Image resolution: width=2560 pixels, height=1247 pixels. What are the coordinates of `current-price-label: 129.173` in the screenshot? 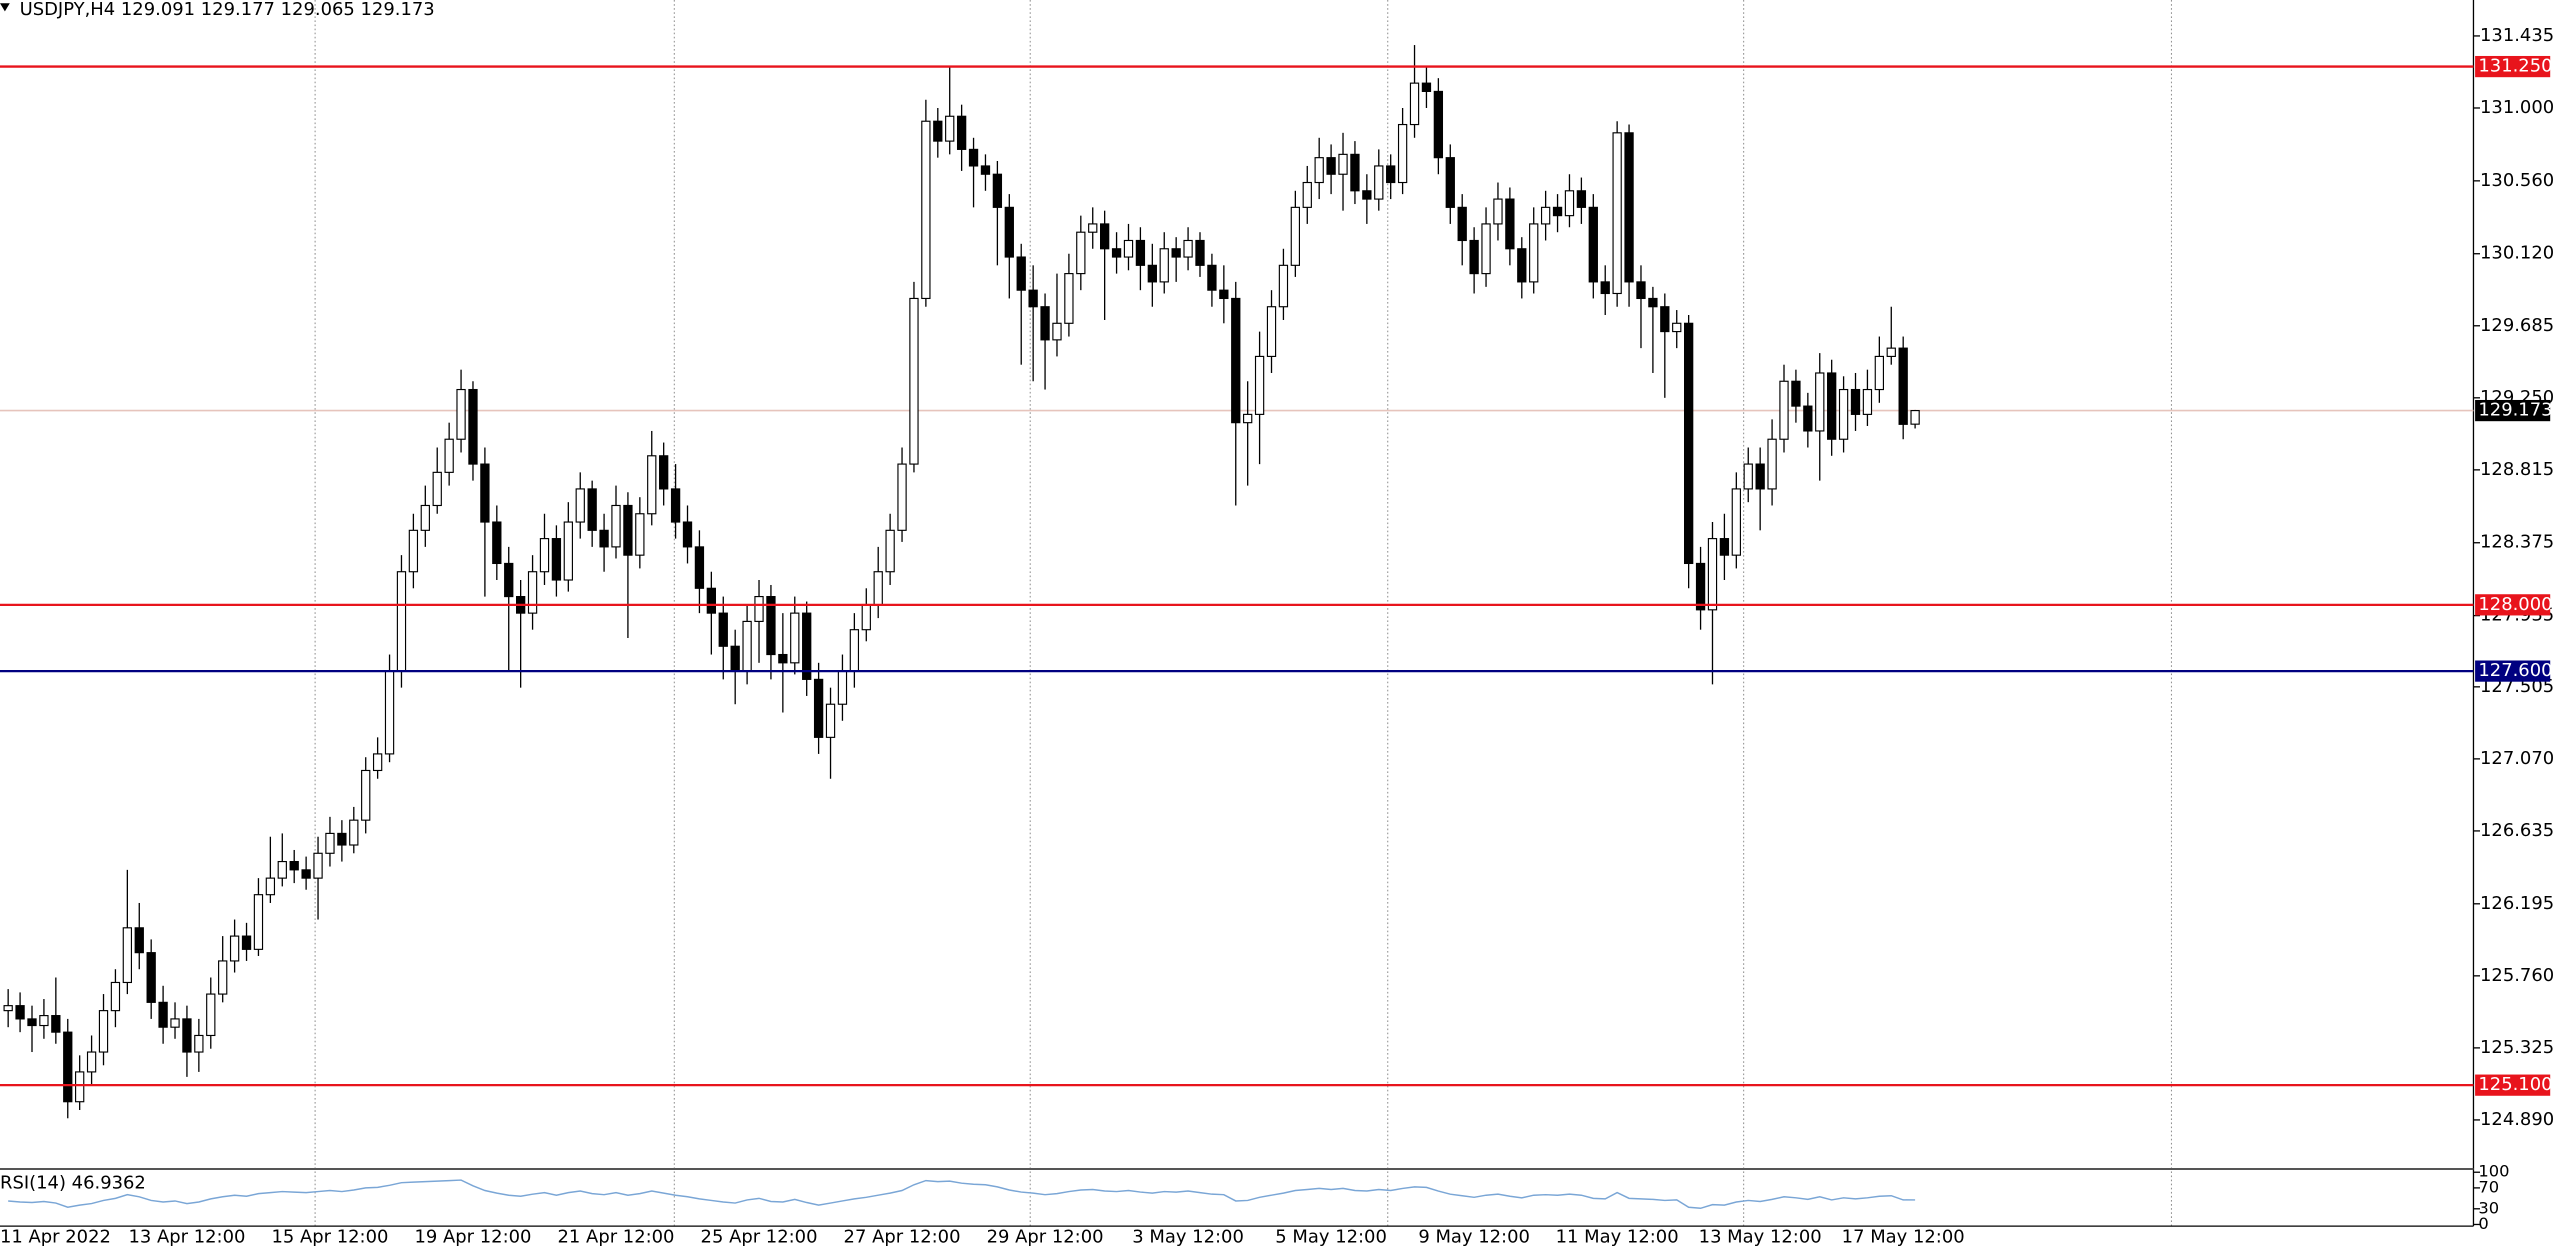 It's located at (2515, 410).